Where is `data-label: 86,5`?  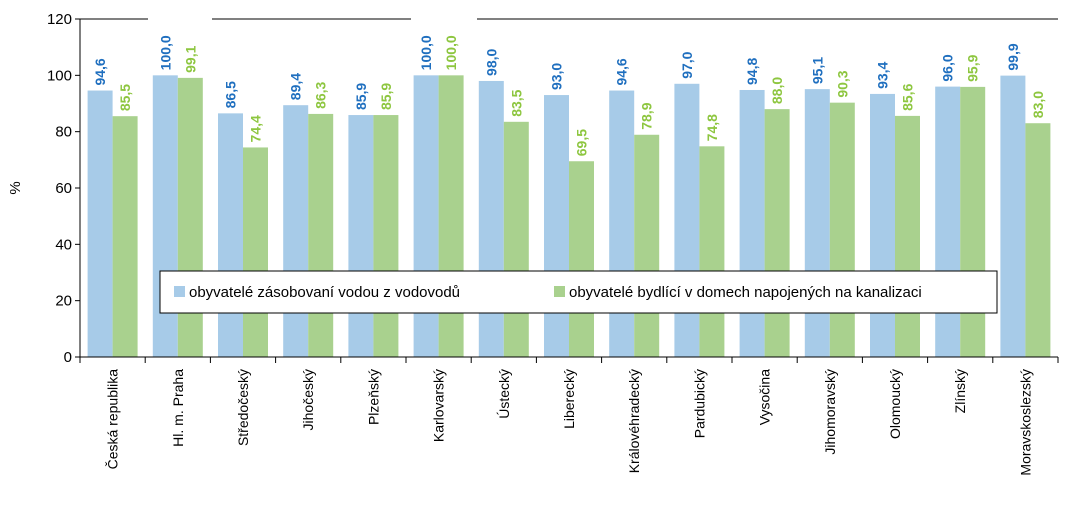
data-label: 86,5 is located at coordinates (231, 94).